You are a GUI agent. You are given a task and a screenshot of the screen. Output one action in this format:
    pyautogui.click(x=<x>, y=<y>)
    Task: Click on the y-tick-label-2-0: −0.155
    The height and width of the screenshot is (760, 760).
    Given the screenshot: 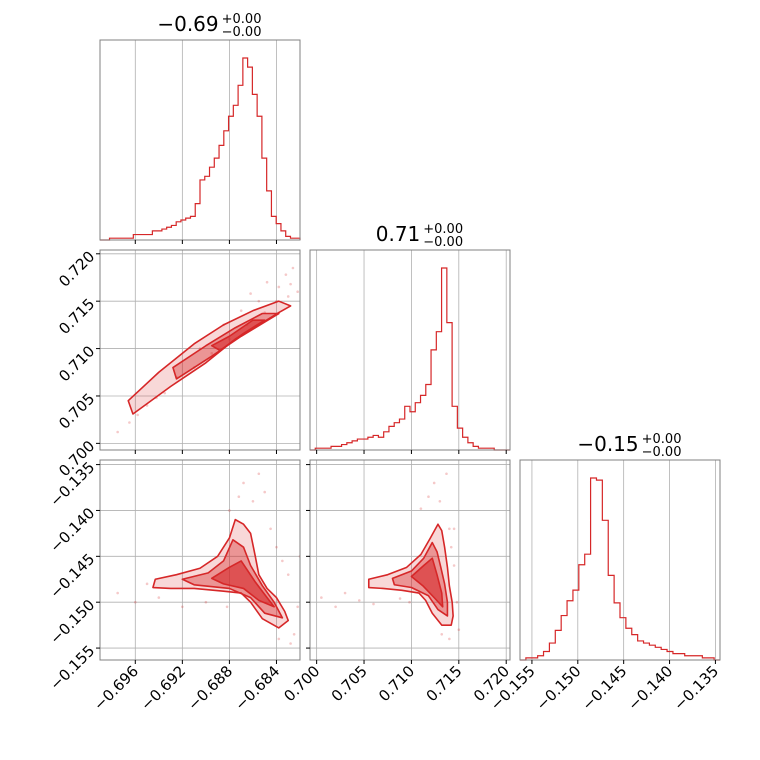 What is the action you would take?
    pyautogui.click(x=72, y=668)
    